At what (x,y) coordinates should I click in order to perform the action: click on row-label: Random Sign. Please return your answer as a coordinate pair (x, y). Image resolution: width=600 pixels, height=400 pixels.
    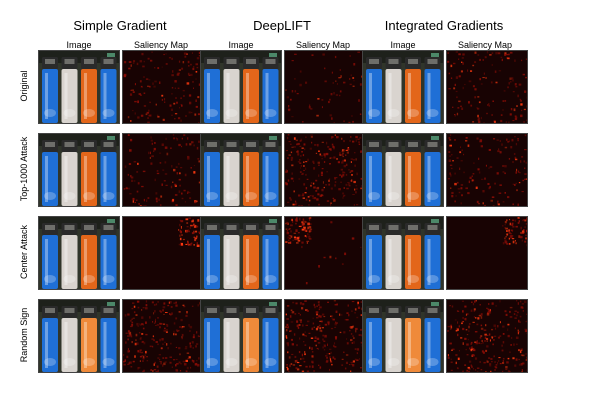
    Looking at the image, I should click on (24, 335).